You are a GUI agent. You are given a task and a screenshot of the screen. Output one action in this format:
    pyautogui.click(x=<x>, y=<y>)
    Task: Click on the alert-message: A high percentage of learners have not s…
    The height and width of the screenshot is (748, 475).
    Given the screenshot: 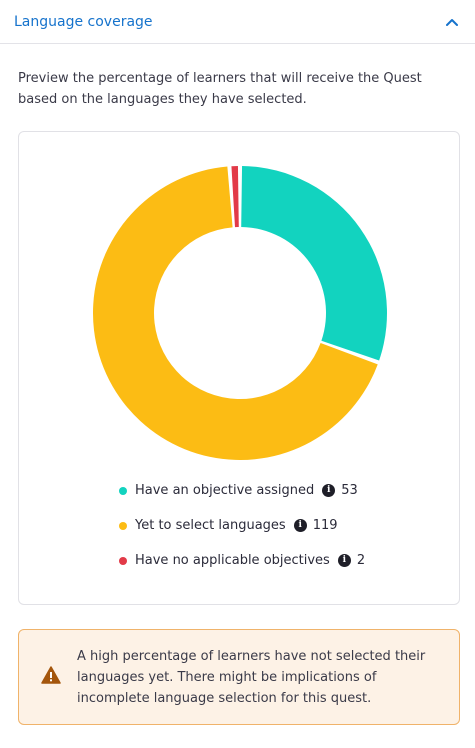 What is the action you would take?
    pyautogui.click(x=251, y=677)
    